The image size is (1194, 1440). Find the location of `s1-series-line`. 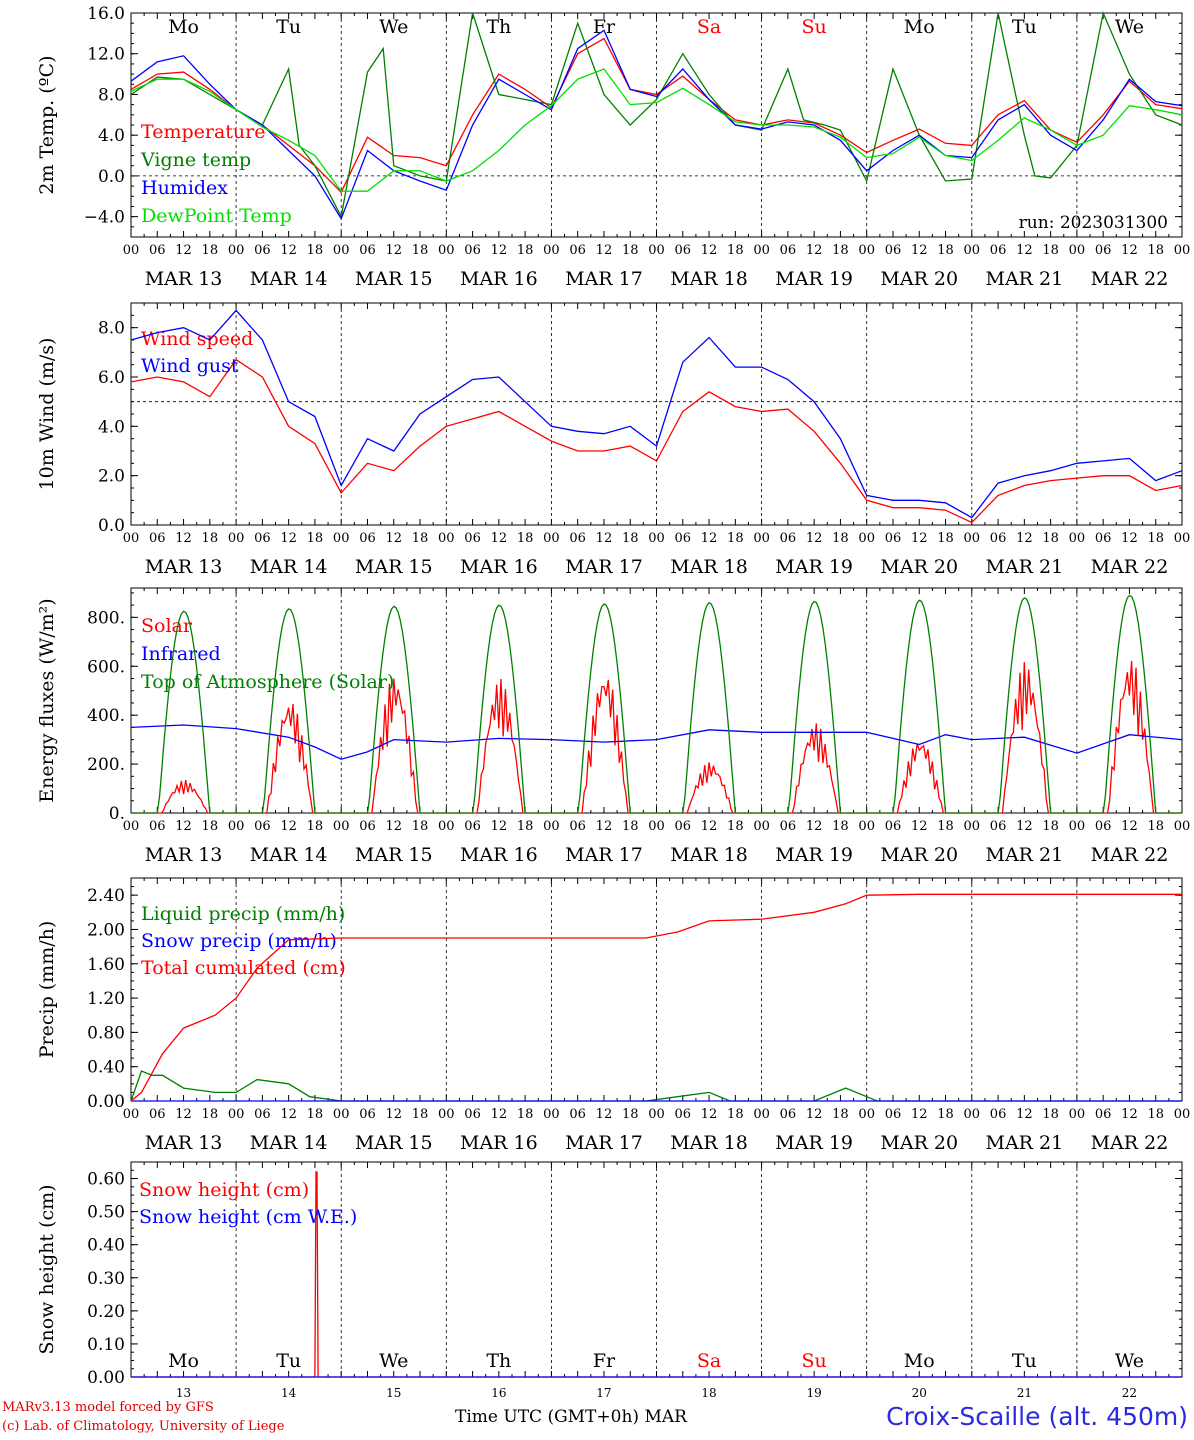

s1-series-line is located at coordinates (656, 114).